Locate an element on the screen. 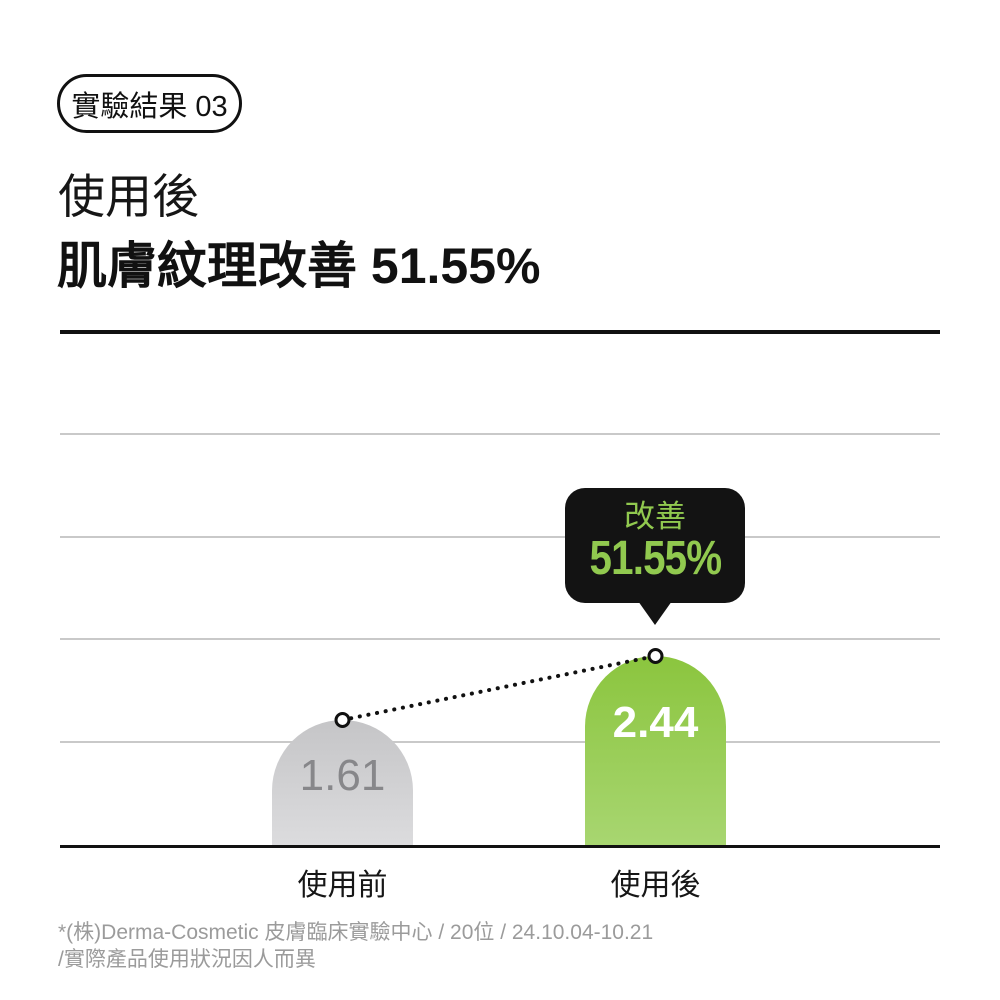  badge-label: 實驗結果 03 is located at coordinates (149, 106).